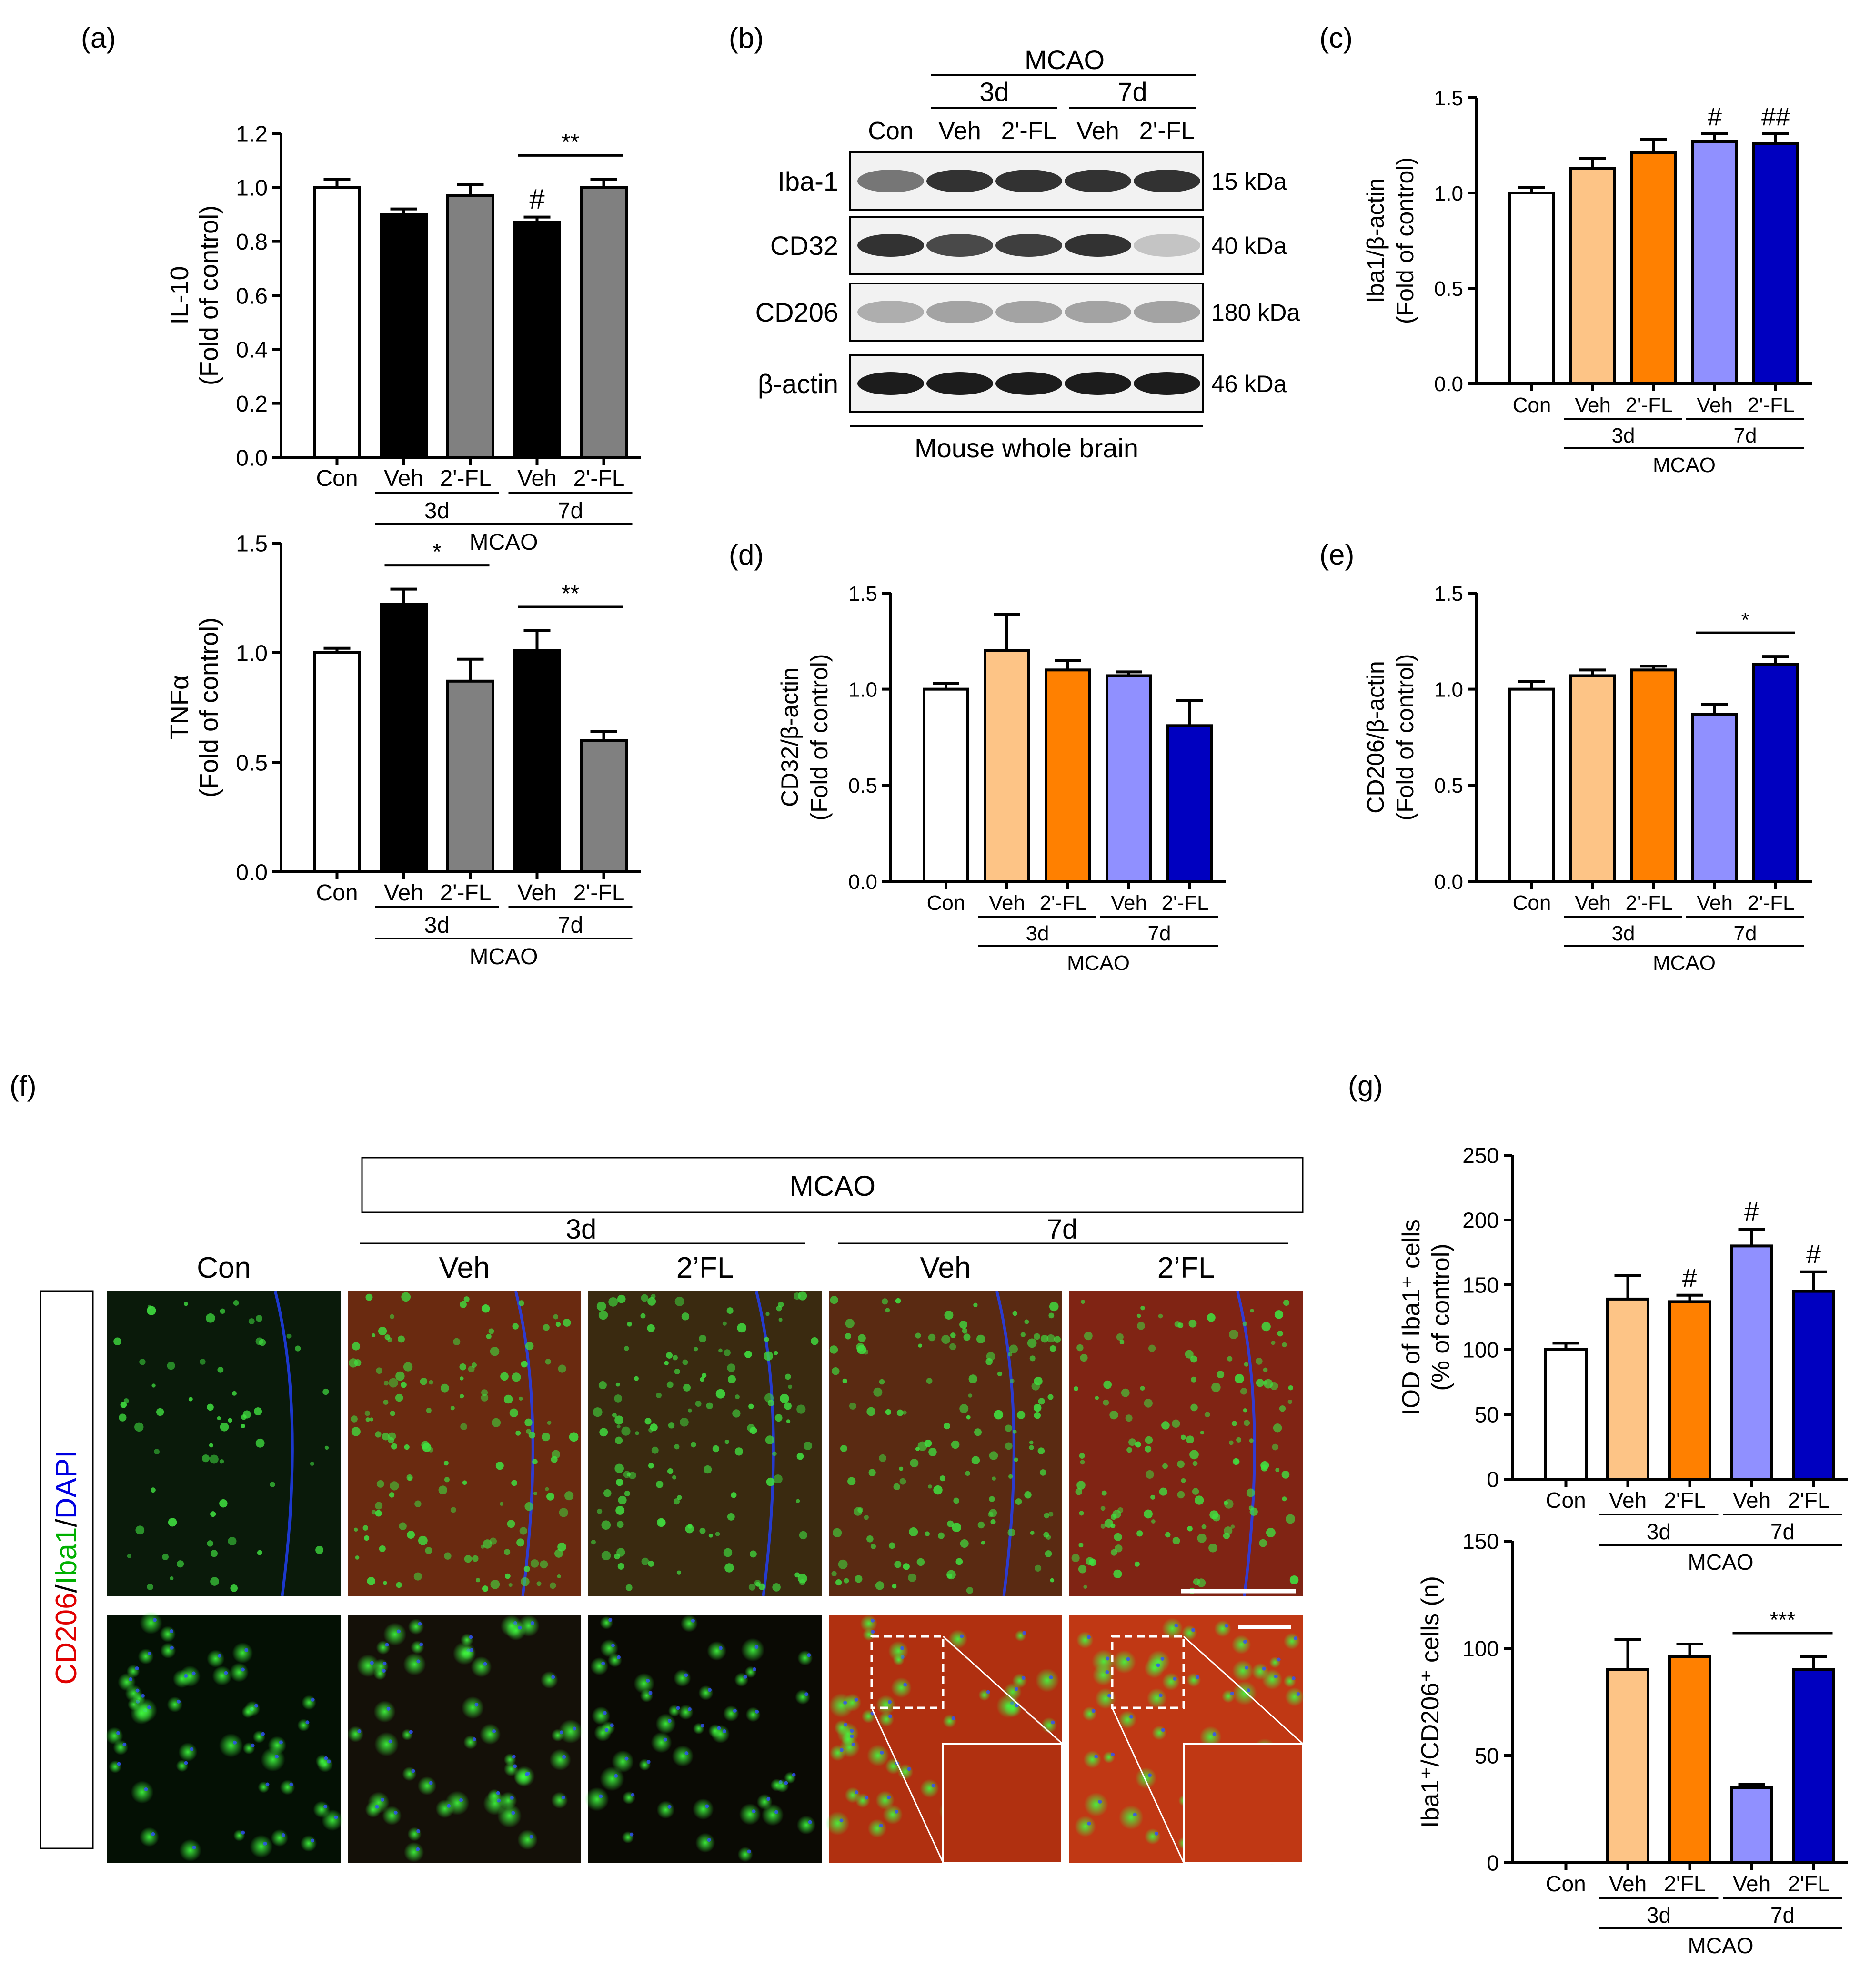 The height and width of the screenshot is (1988, 1850). I want to click on micro-3d-label: 3d, so click(581, 1229).